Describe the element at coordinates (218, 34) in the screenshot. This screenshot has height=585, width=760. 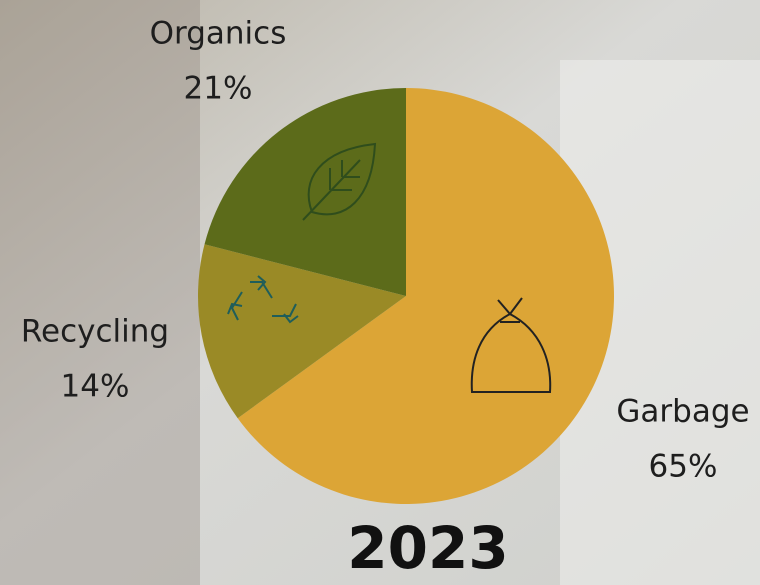
I see `slice-label: Organics` at that location.